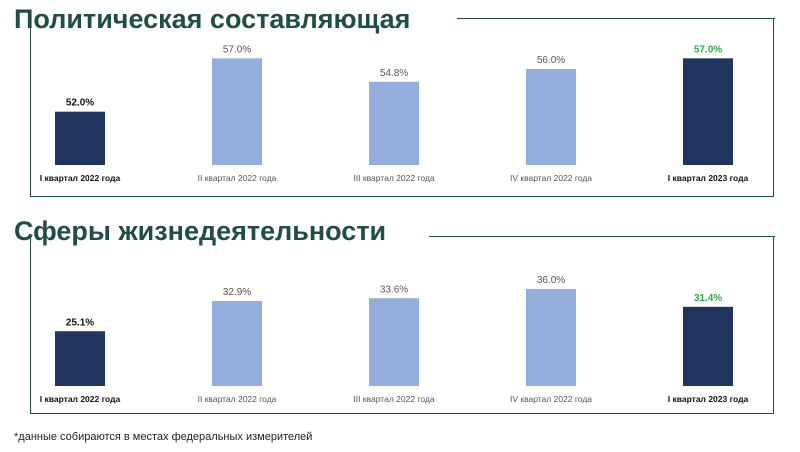 Image resolution: width=800 pixels, height=452 pixels. I want to click on data-label: 31.4%, so click(708, 298).